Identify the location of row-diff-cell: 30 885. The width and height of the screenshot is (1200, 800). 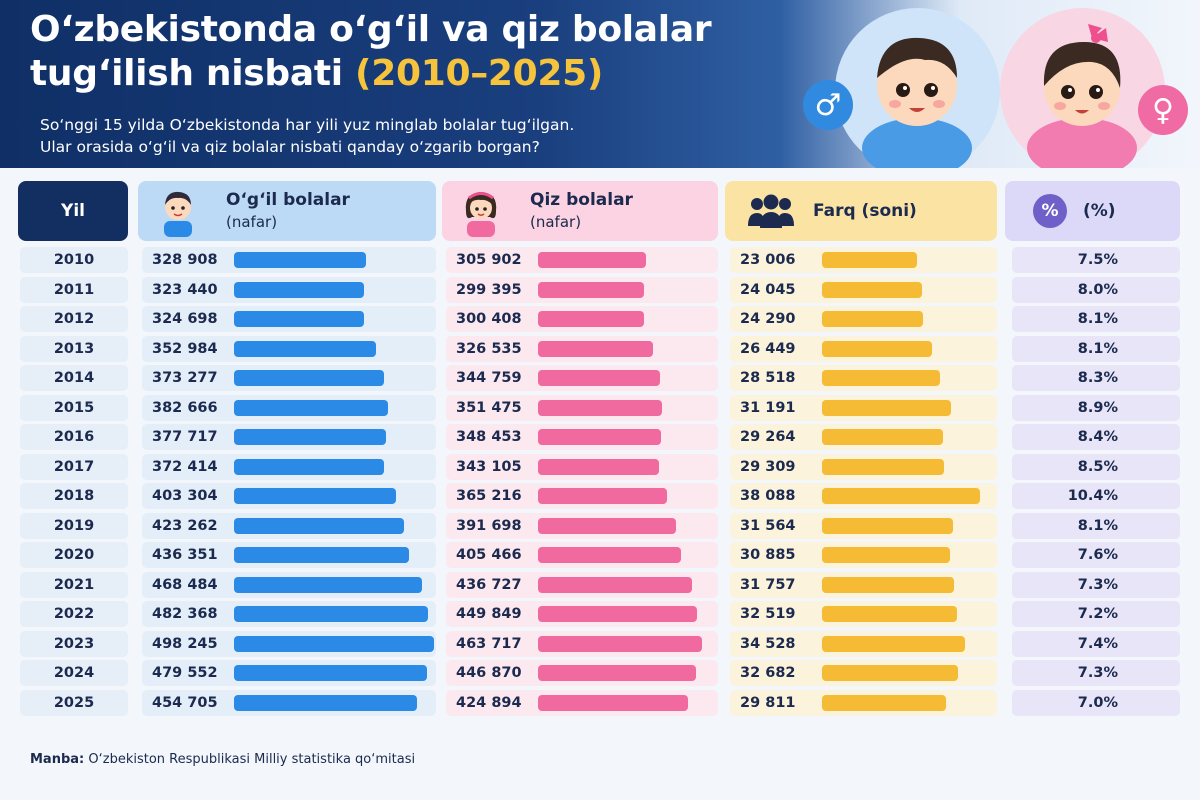
(863, 555).